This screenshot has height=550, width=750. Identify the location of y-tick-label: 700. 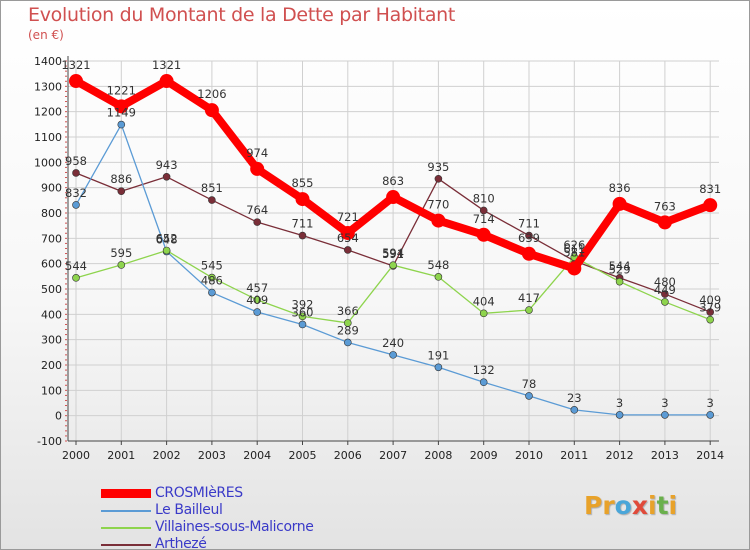
(51, 238).